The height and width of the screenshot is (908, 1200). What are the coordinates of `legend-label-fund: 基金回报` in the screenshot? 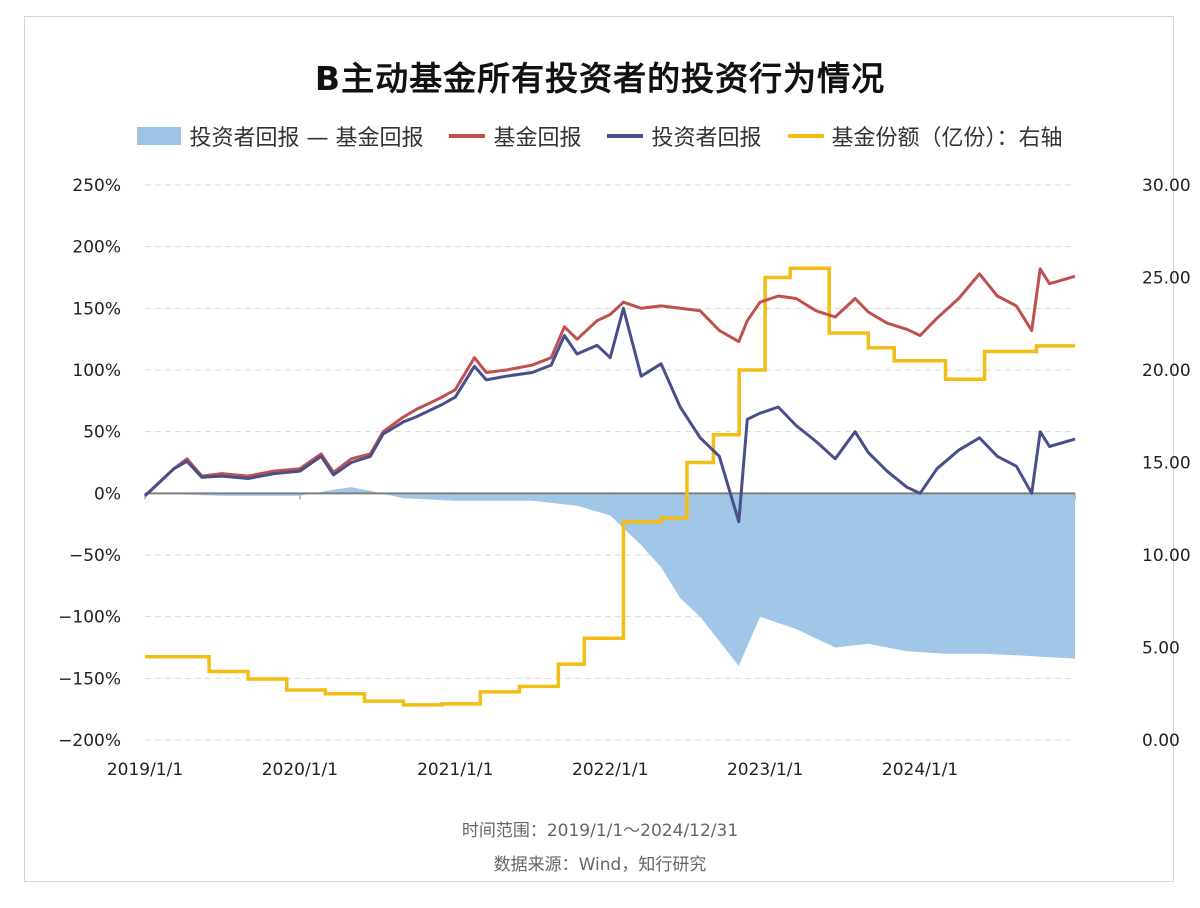 It's located at (537, 138).